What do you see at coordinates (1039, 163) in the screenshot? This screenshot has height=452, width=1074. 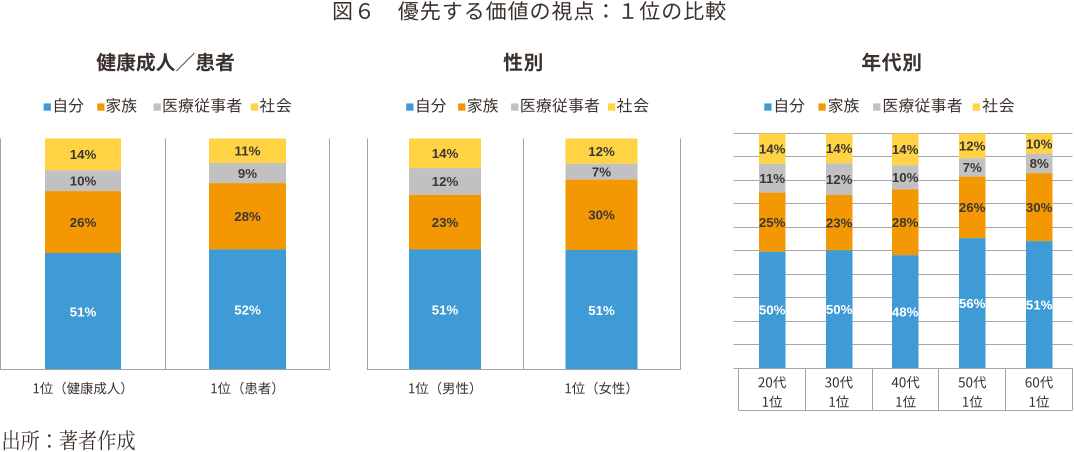 I see `svg-text: 8%` at bounding box center [1039, 163].